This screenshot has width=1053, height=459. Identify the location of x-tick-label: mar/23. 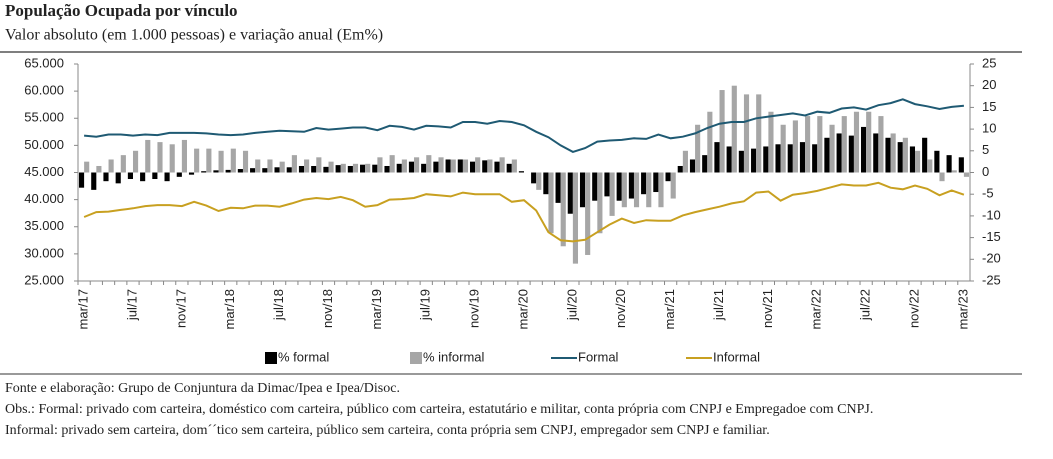
(962, 309).